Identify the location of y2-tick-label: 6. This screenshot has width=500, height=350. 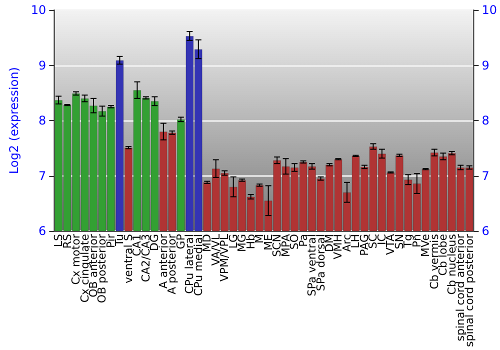
(486, 231).